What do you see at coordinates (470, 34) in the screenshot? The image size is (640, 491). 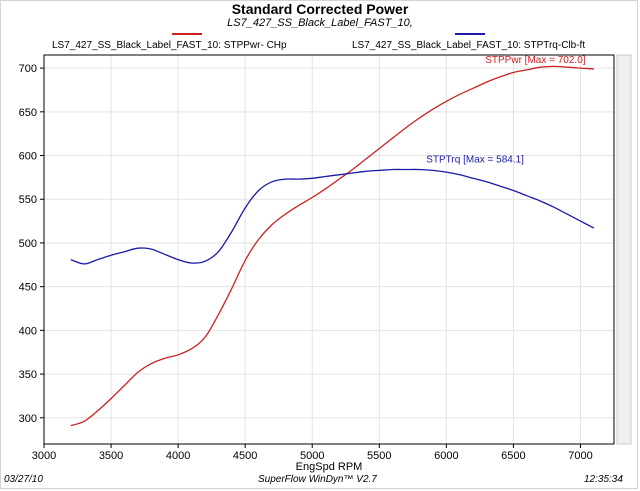 I see `legend-swatch-torque` at bounding box center [470, 34].